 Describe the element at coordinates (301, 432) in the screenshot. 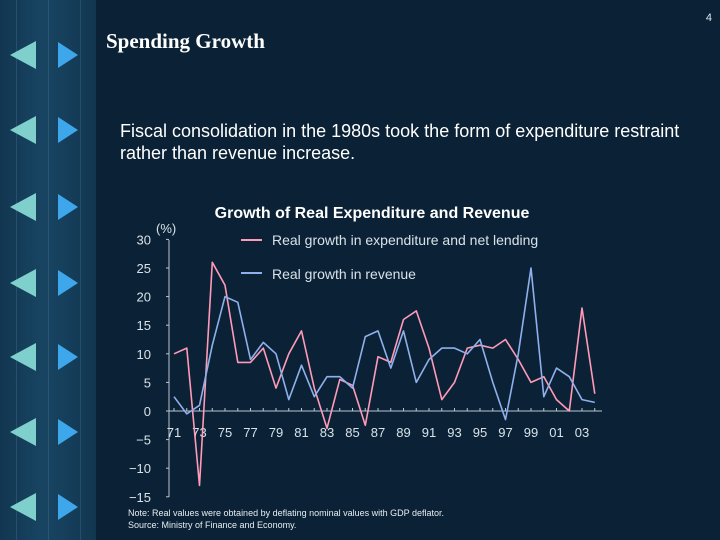

I see `x-tick-label: 81` at that location.